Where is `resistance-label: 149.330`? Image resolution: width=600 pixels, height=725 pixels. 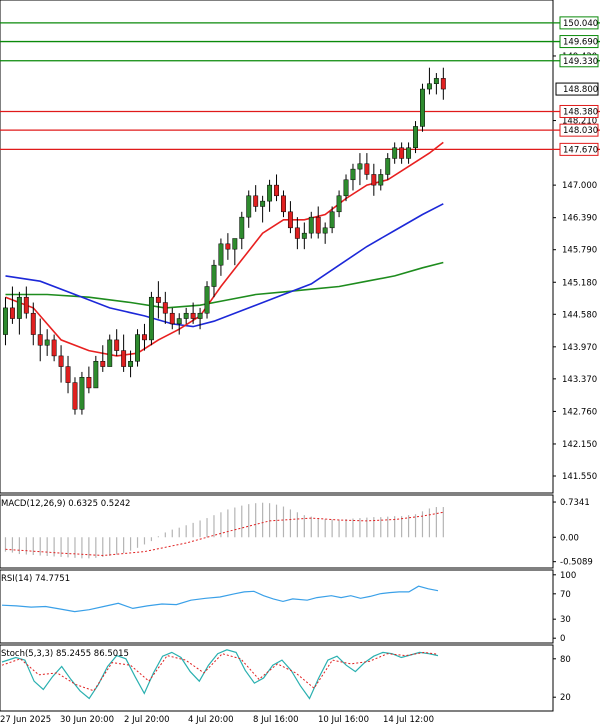
resistance-label: 149.330 is located at coordinates (580, 62).